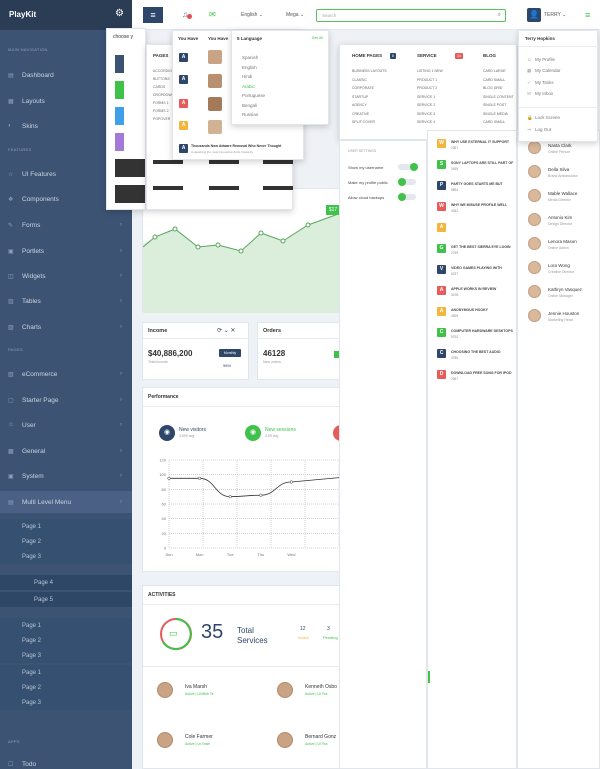 Image resolution: width=600 pixels, height=769 pixels. Describe the element at coordinates (481, 373) in the screenshot. I see `feed-title: DOWNLOAD FREE SONG FOR IPOD` at that location.